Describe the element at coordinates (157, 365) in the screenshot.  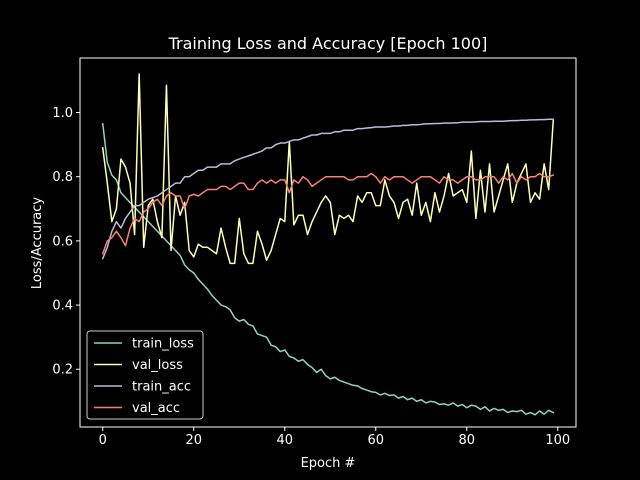
I see `legend-label-val-loss: val_loss` at that location.